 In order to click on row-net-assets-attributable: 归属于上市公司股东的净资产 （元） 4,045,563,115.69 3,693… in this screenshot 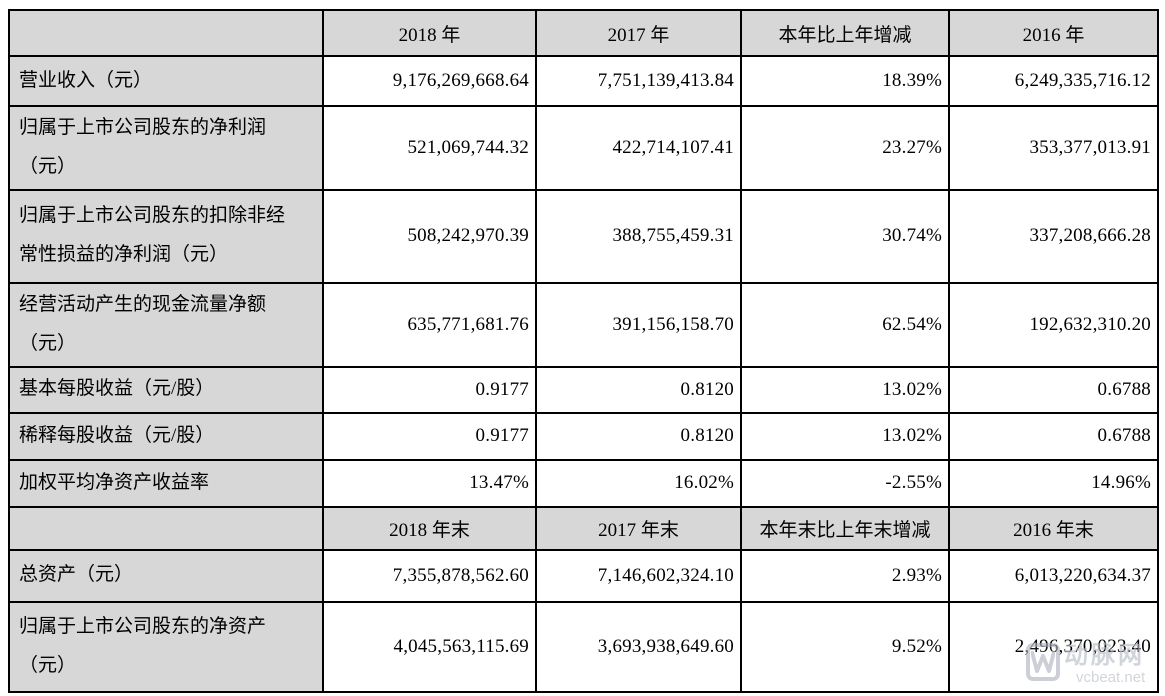, I will do `click(583, 646)`.